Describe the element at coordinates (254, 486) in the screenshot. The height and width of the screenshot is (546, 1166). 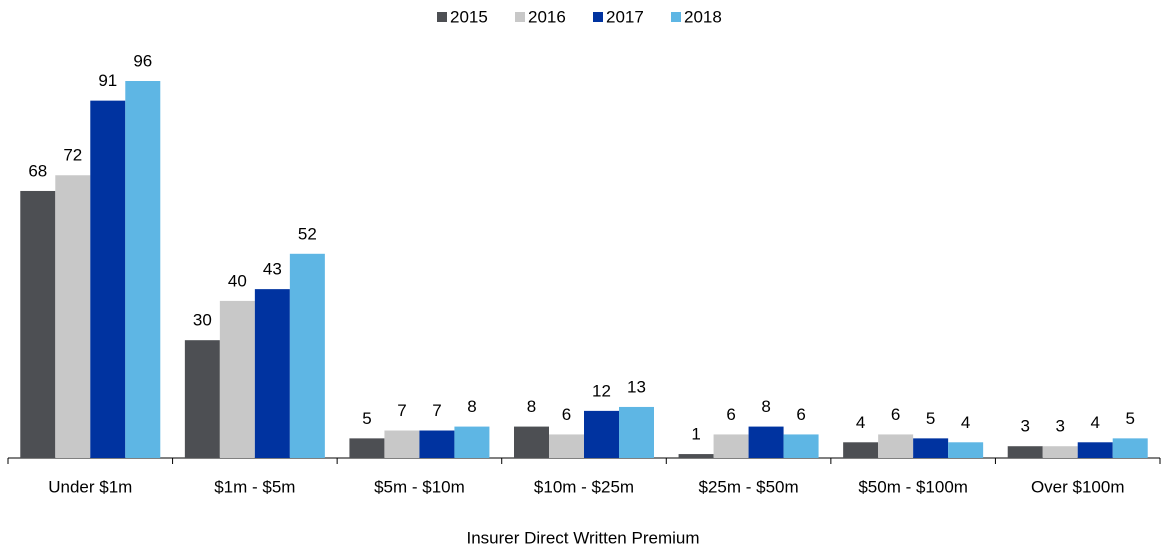
I see `x-tick-label: $1m - $5m` at that location.